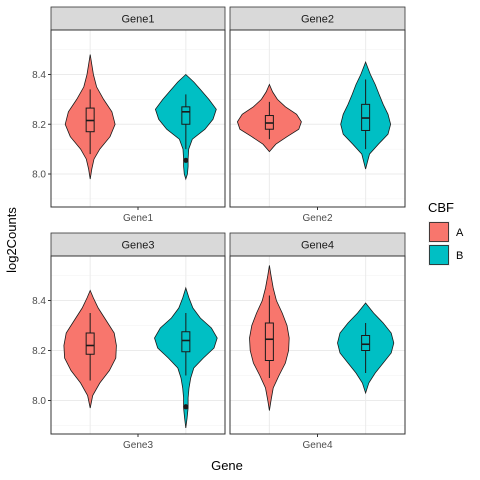 This screenshot has width=480, height=480. I want to click on legend-title: CBF, so click(441, 207).